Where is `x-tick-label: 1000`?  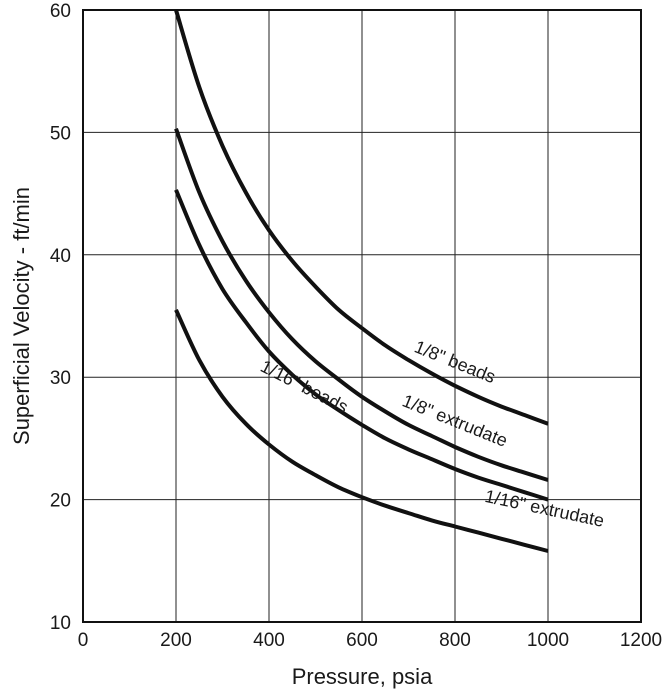
x-tick-label: 1000 is located at coordinates (548, 640).